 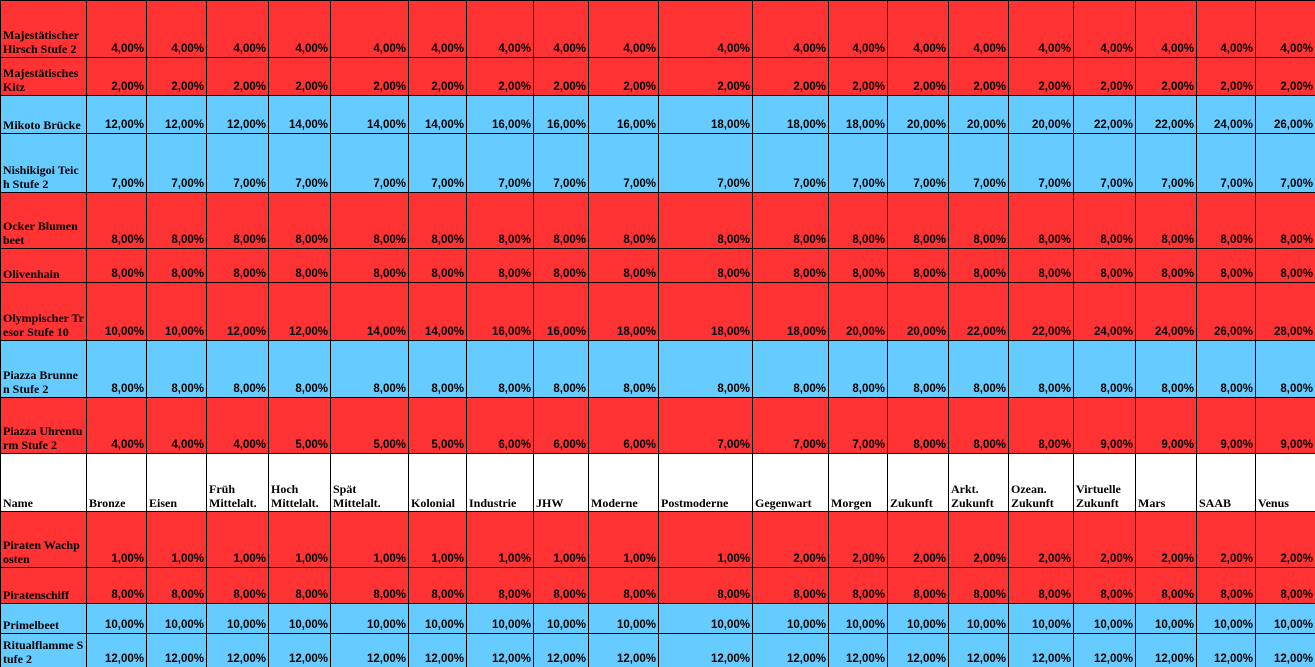 What do you see at coordinates (299, 482) in the screenshot?
I see `header-cell: Hoch Mittelalt.` at bounding box center [299, 482].